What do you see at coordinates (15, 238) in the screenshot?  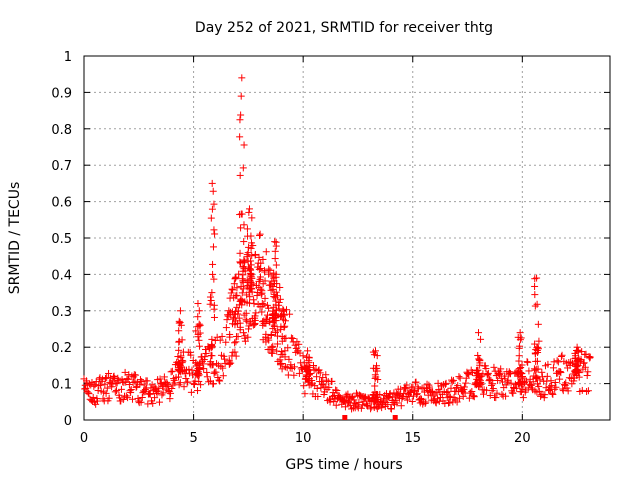 I see `y-axis-title: SRMTID / TECUs` at bounding box center [15, 238].